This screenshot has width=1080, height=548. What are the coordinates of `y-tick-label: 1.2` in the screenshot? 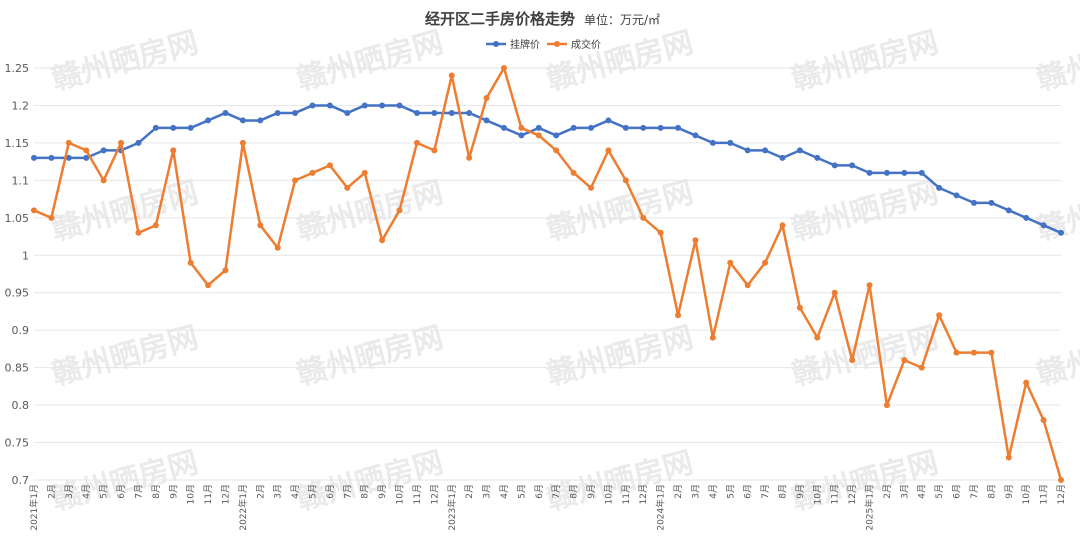 It's located at (21, 105).